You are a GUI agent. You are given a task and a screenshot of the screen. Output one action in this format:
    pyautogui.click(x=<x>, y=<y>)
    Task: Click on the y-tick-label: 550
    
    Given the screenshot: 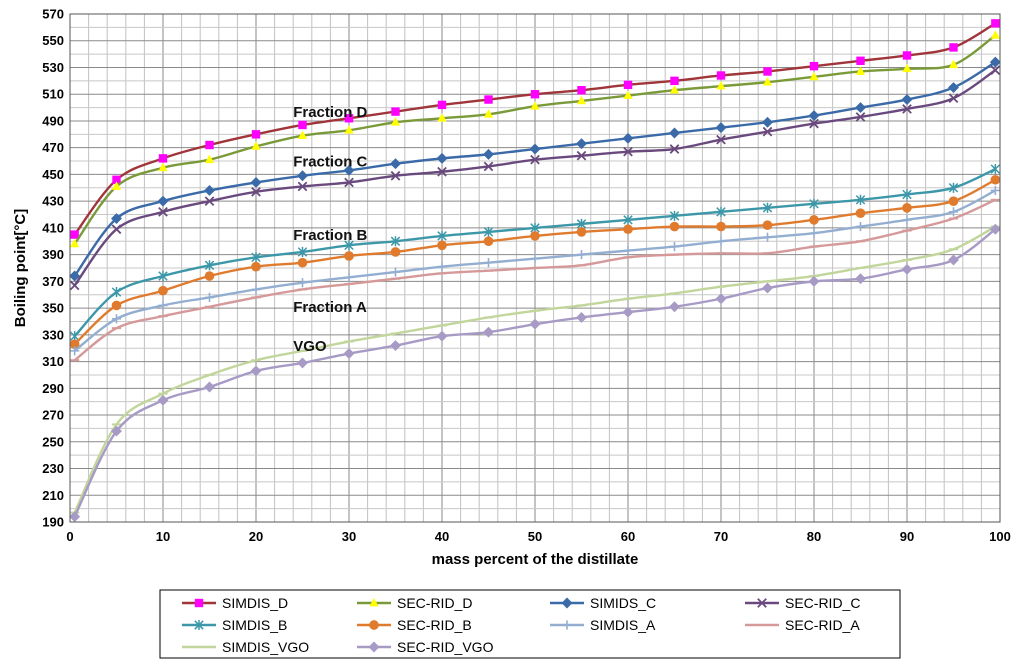 What is the action you would take?
    pyautogui.click(x=53, y=40)
    